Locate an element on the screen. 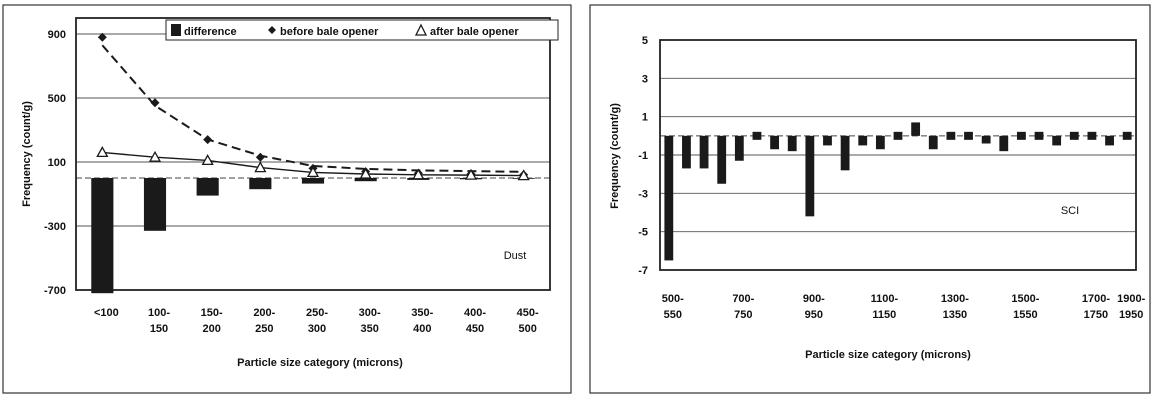 The width and height of the screenshot is (1154, 400). legend-swatch-difference is located at coordinates (176, 30).